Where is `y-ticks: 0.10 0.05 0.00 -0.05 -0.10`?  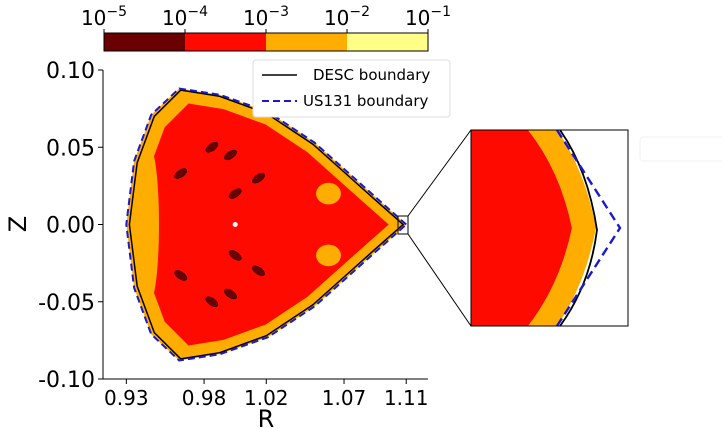
y-ticks: 0.10 0.05 0.00 -0.05 -0.10 is located at coordinates (70, 226).